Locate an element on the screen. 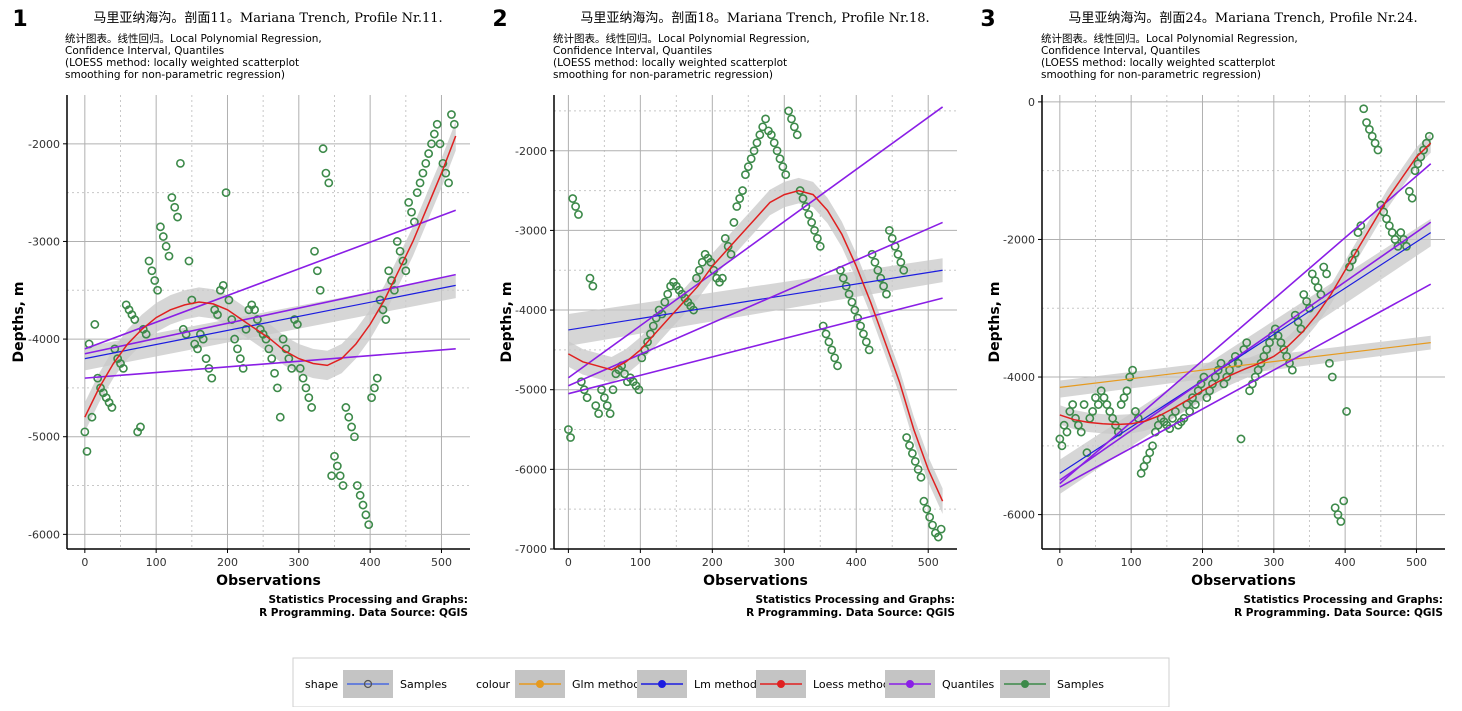 This screenshot has height=711, width=1462. x-tick-label: 500 is located at coordinates (928, 562).